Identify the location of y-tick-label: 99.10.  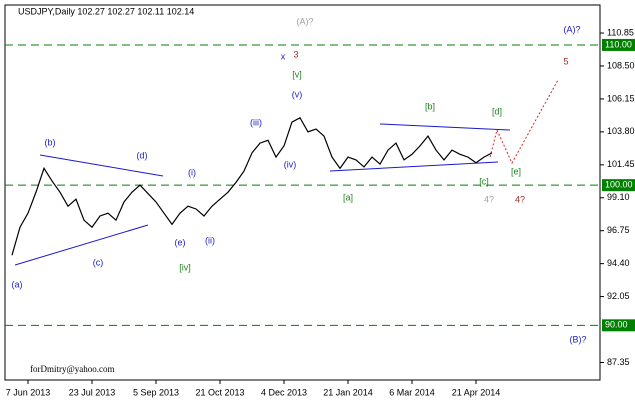
(618, 197).